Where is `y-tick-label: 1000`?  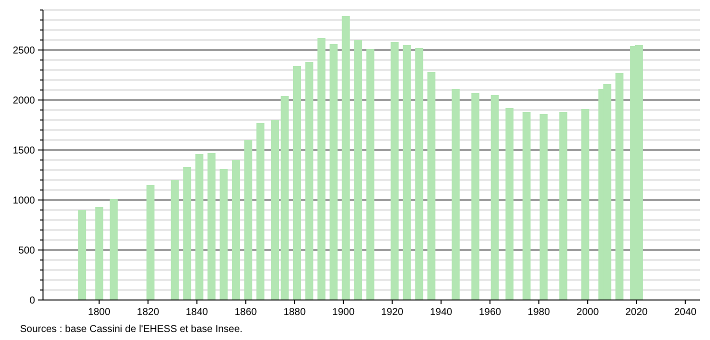 y-tick-label: 1000 is located at coordinates (24, 201).